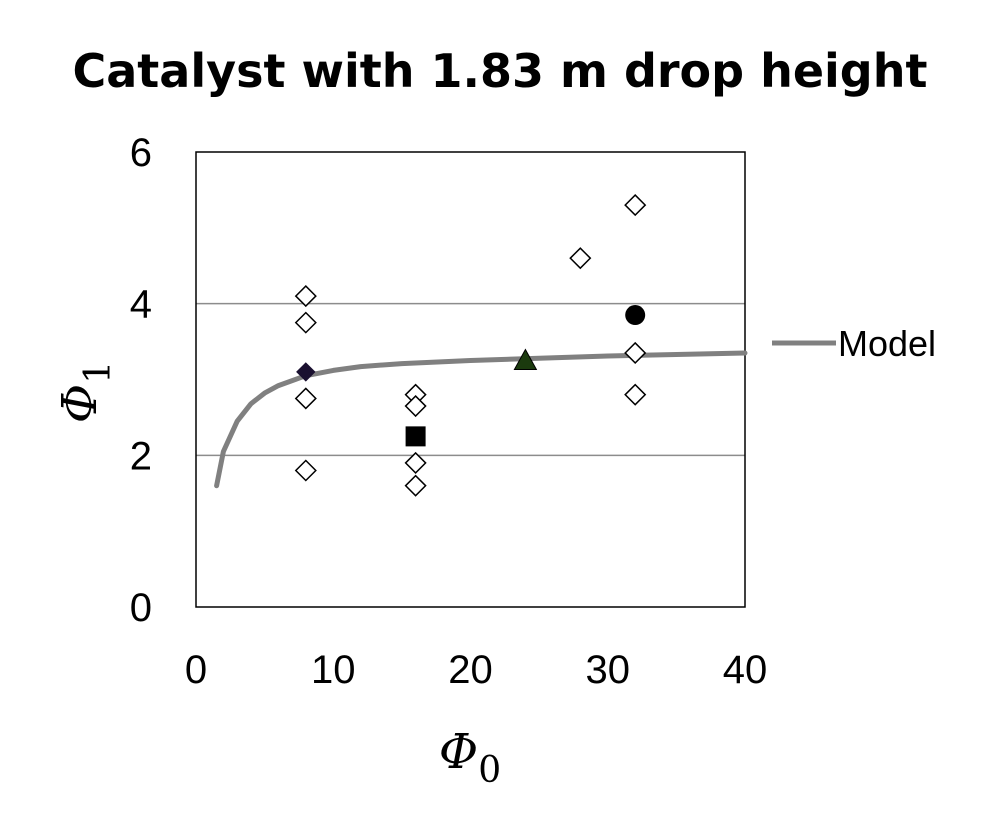 The width and height of the screenshot is (1000, 817). I want to click on y-axis-symbol: Φ, so click(80, 403).